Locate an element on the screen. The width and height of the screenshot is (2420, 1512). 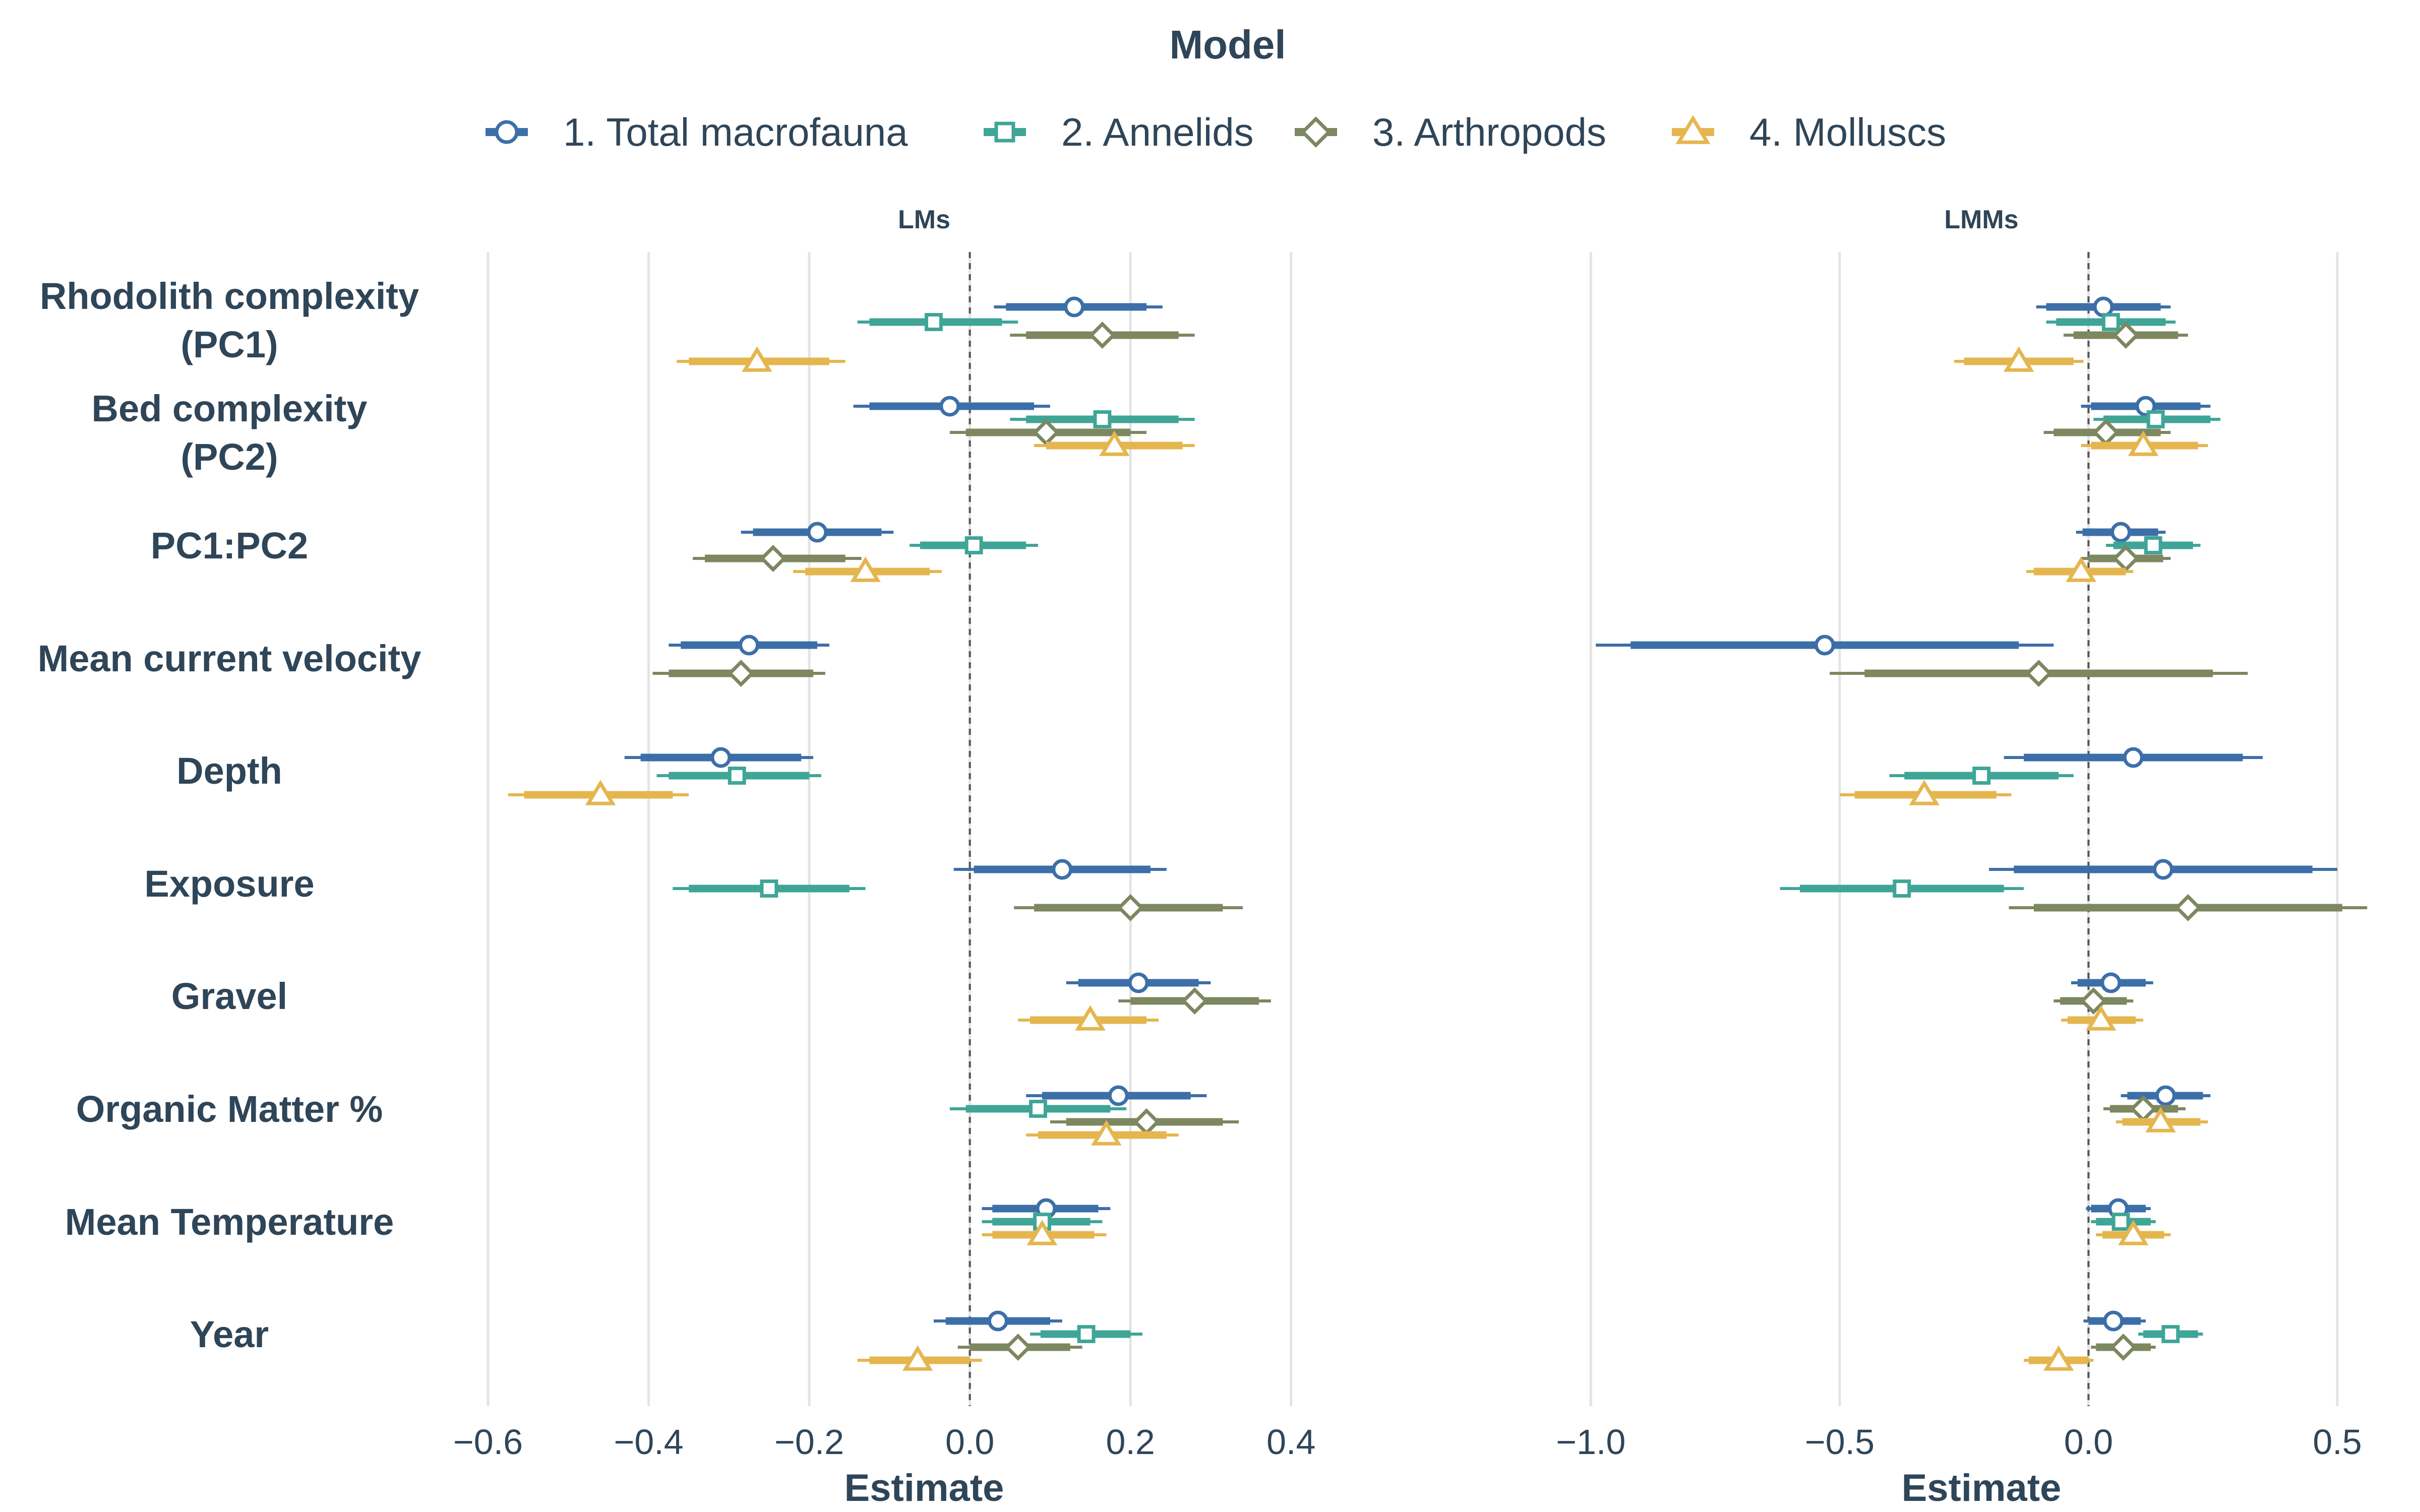
y-axis-category-label: Gravel is located at coordinates (229, 996).